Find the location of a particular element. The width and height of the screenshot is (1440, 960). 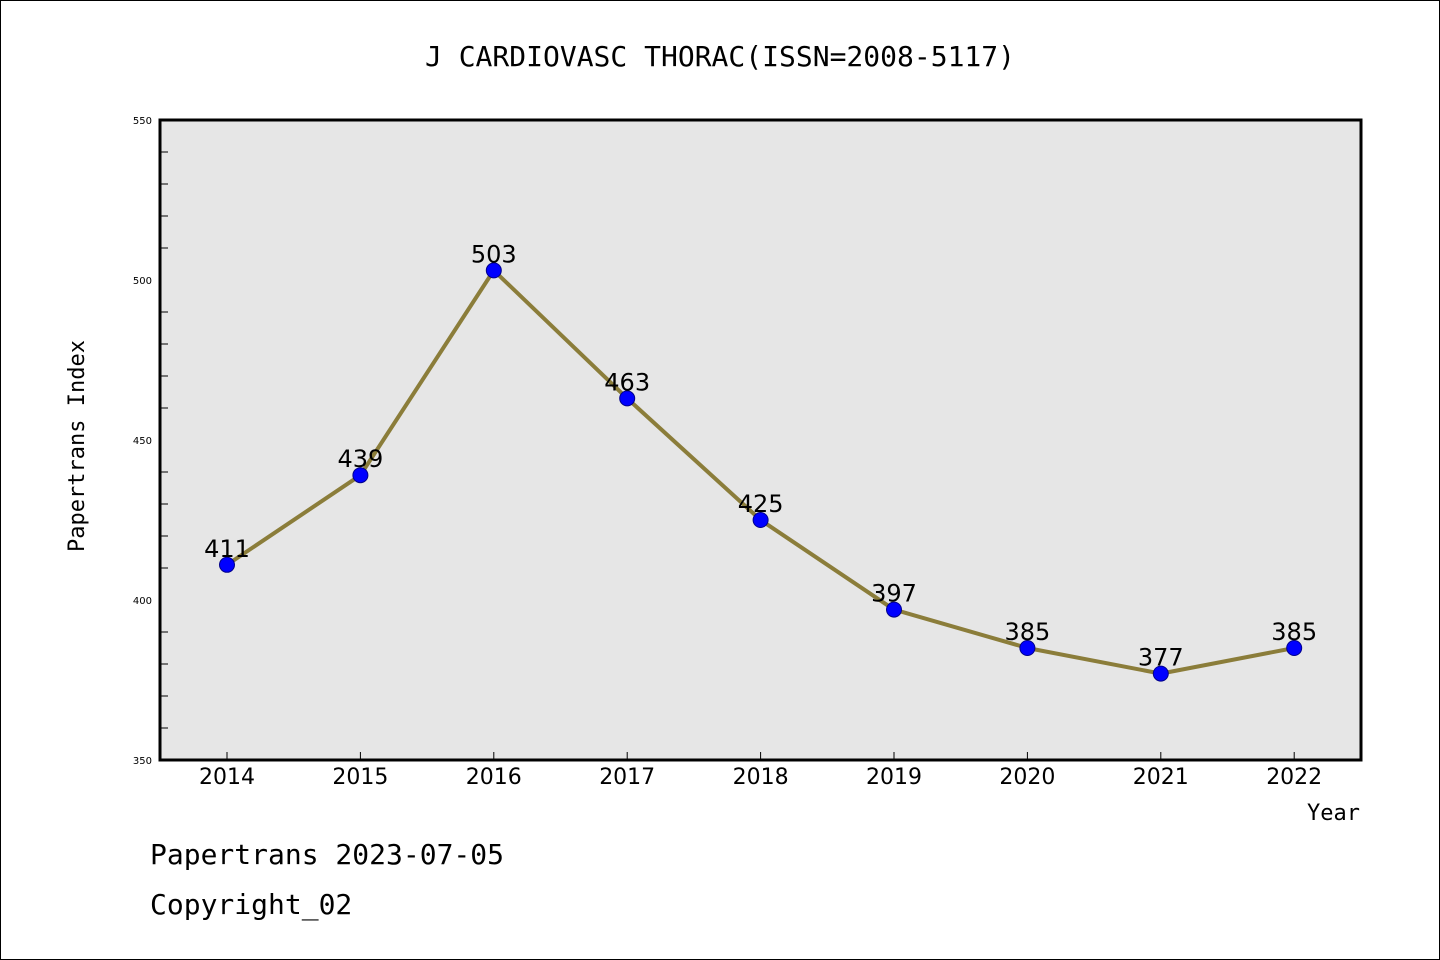

y-tick-label: 400 is located at coordinates (142, 601).